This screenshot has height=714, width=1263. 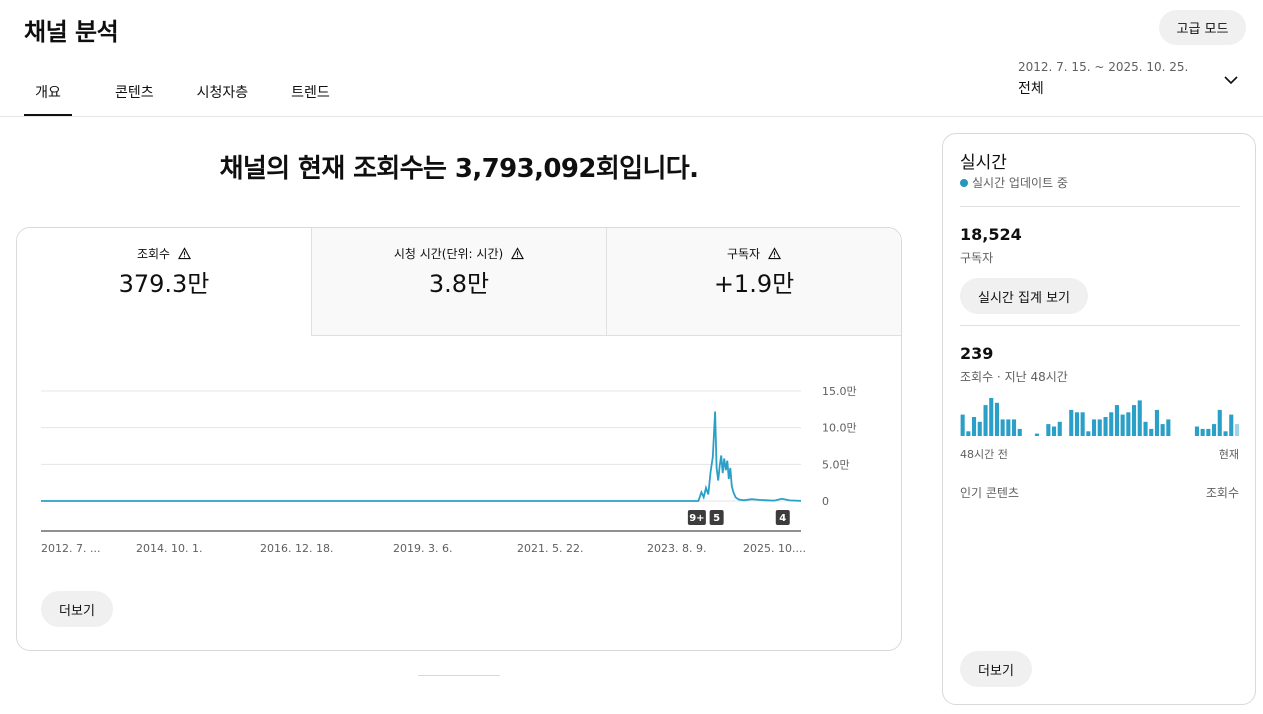 I want to click on date-range-text: 2012. 7. 15. ~ 2025. 10. 25., so click(x=1103, y=67).